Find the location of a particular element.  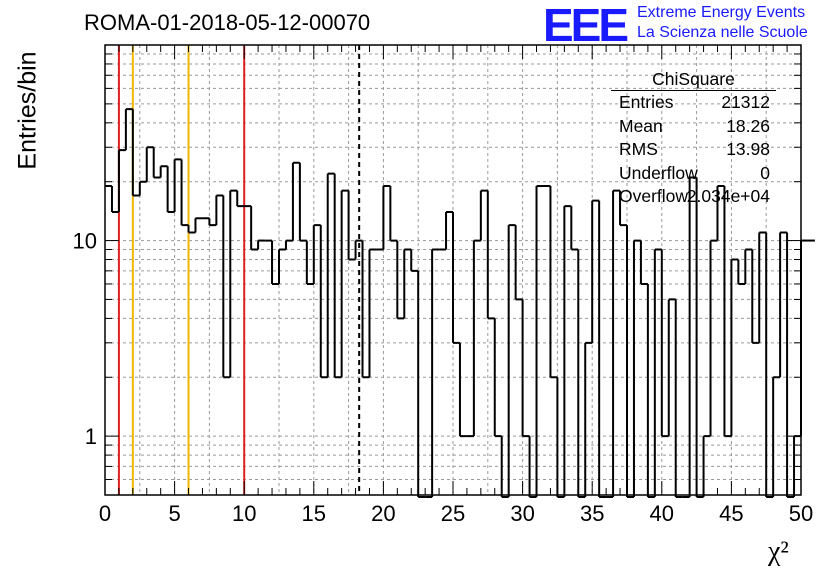

stats-value: 21312 is located at coordinates (745, 102).